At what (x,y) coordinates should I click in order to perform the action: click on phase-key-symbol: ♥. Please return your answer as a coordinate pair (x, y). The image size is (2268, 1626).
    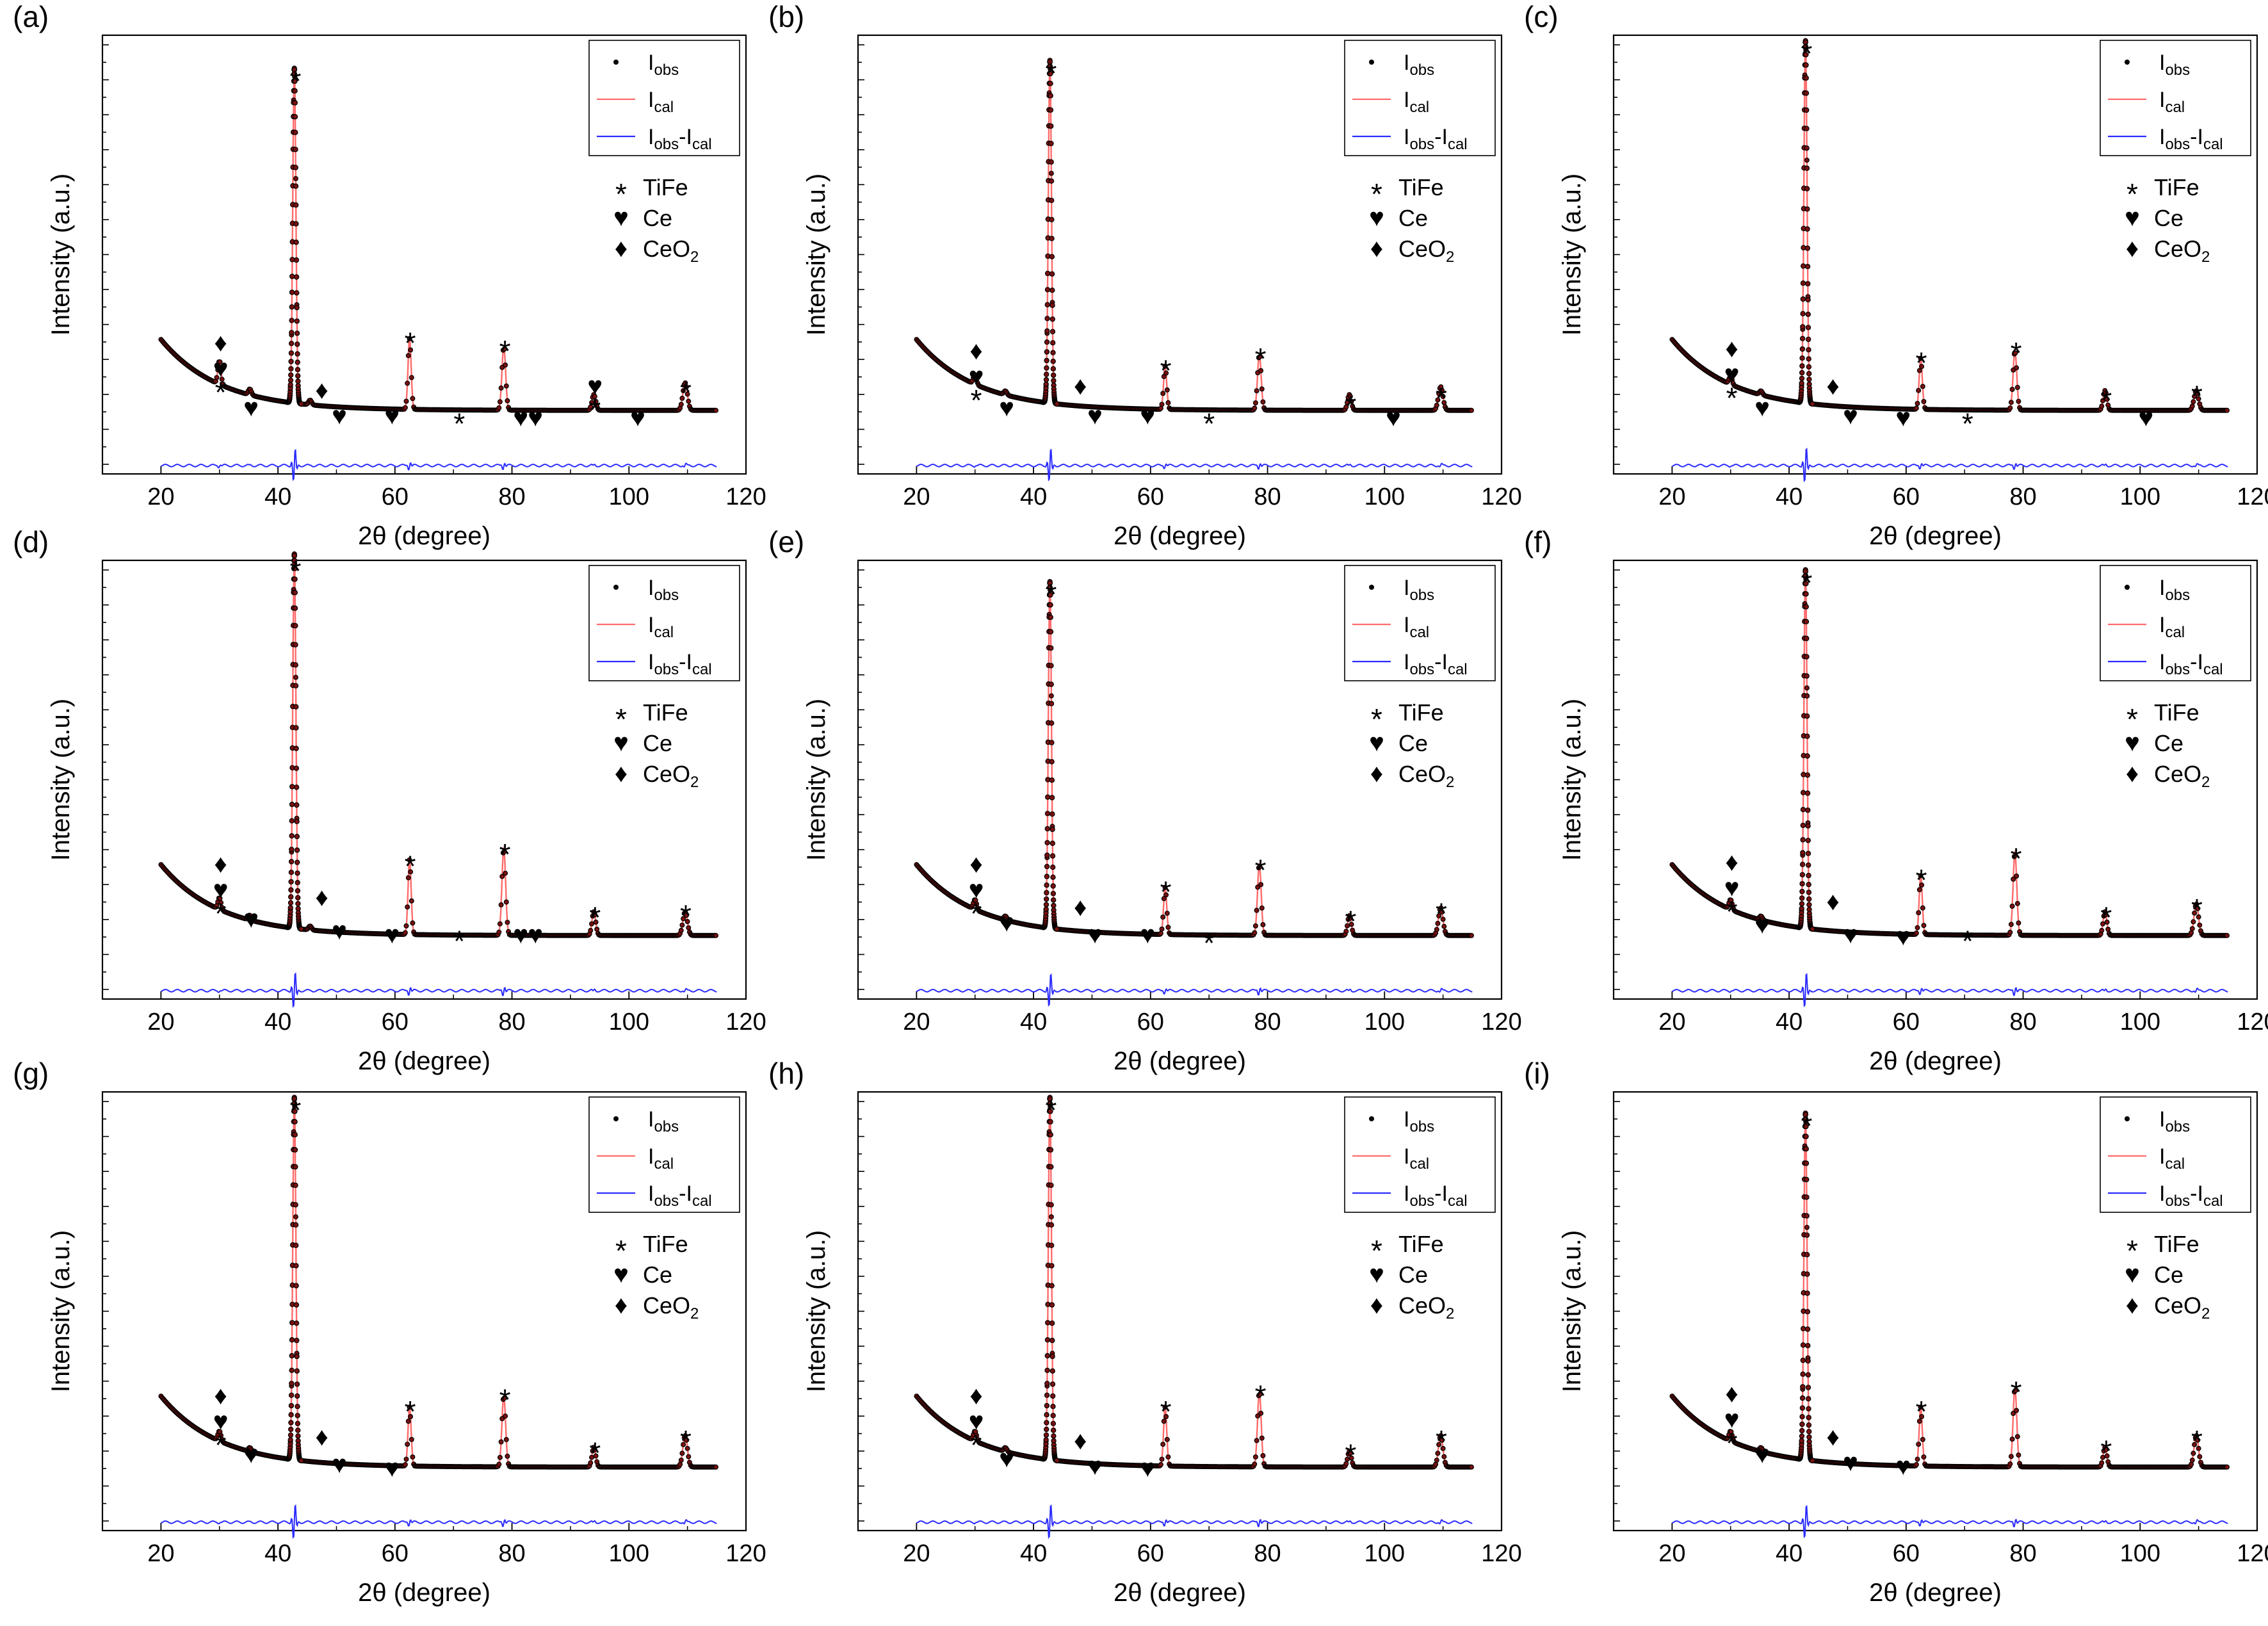
    Looking at the image, I should click on (621, 218).